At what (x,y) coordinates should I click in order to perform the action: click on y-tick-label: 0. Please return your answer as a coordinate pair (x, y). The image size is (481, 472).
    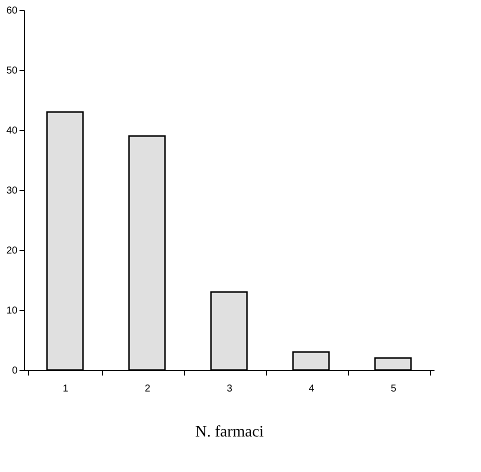
    Looking at the image, I should click on (15, 371).